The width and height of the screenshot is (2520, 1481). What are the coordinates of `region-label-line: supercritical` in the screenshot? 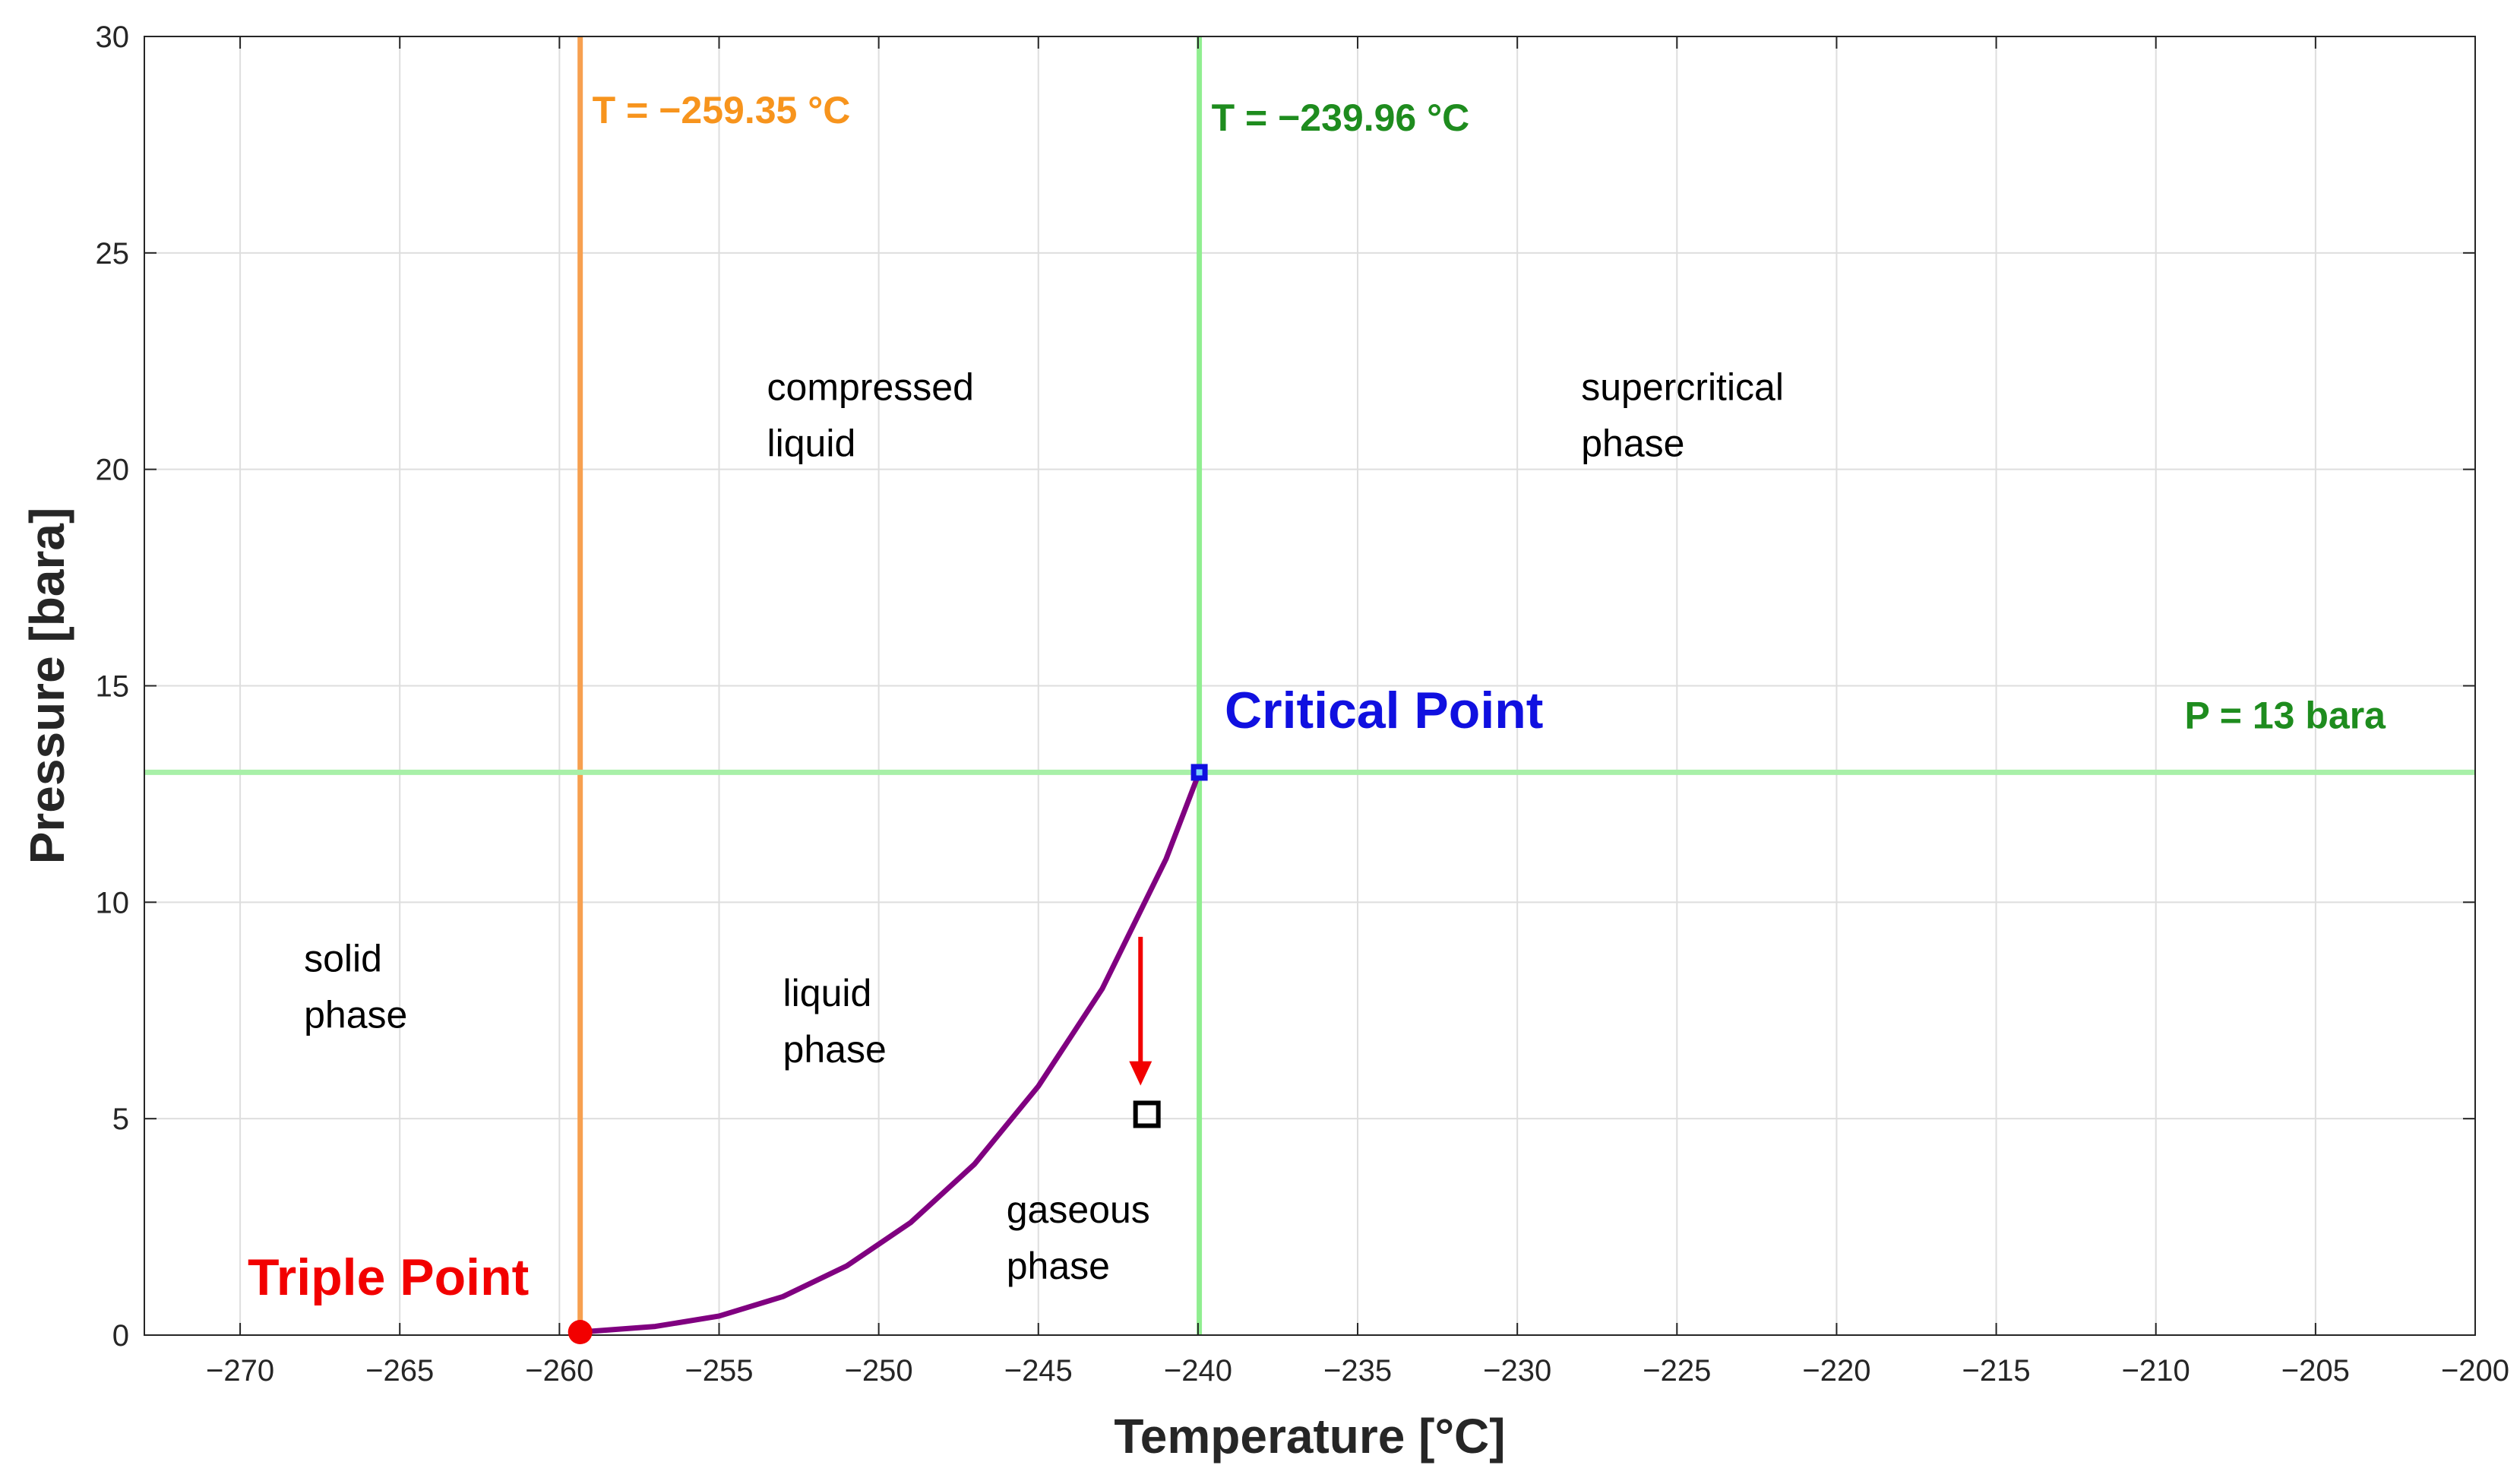 It's located at (1682, 387).